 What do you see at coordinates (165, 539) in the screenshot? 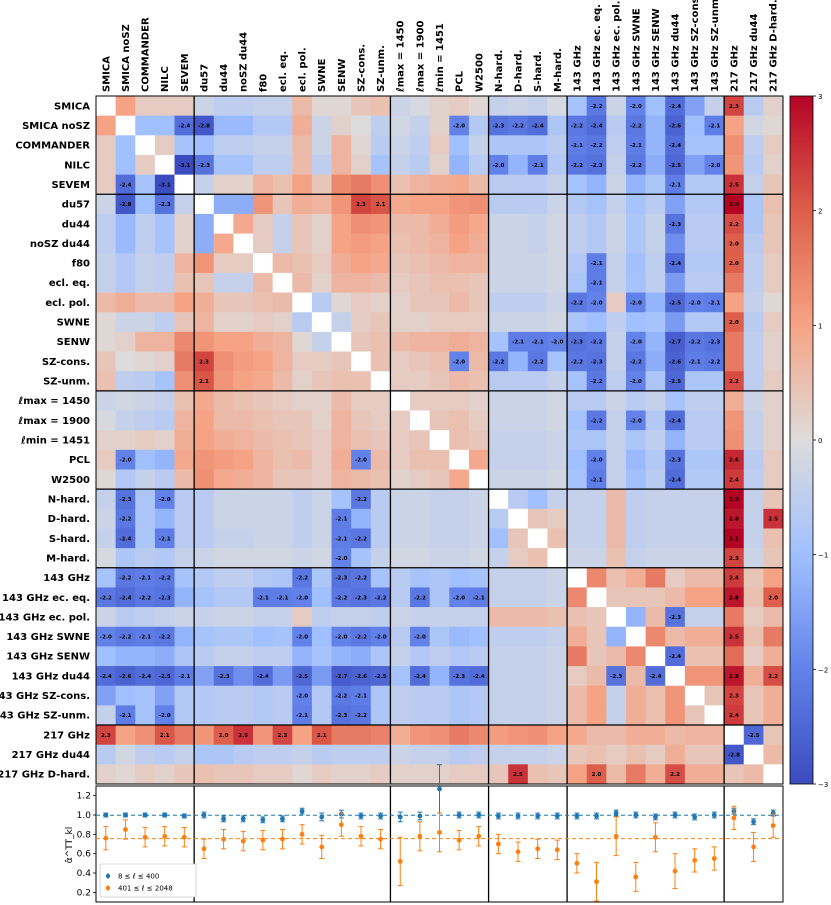
I see `cell-annotation: -2.1` at bounding box center [165, 539].